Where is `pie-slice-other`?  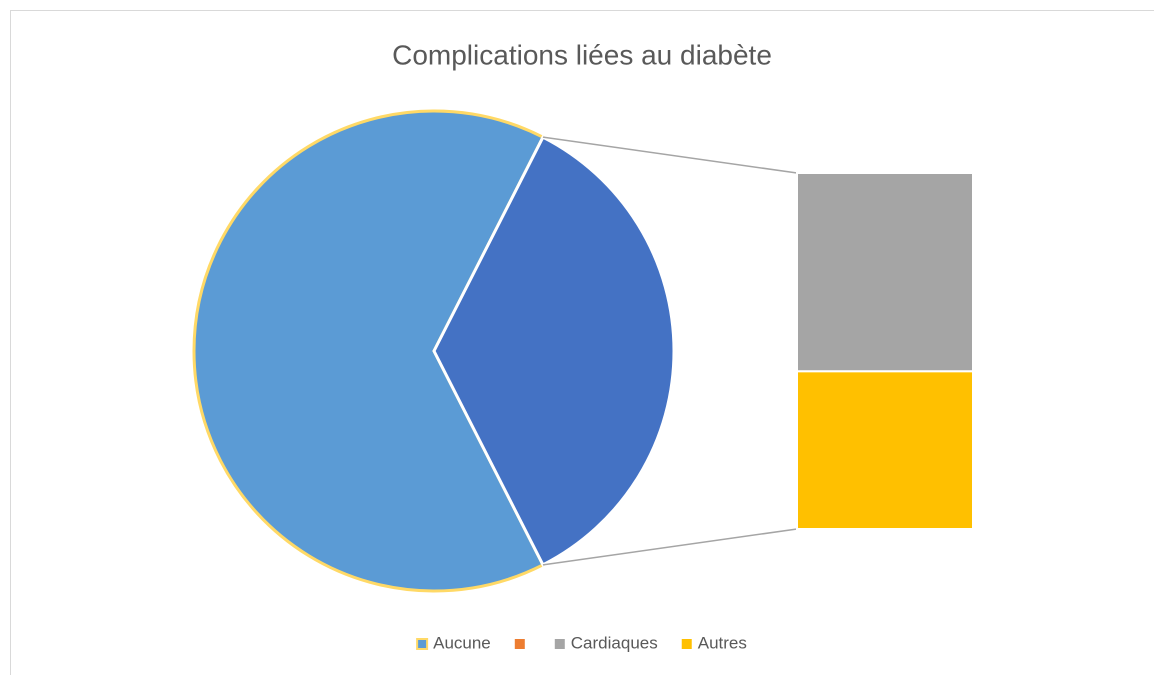 pie-slice-other is located at coordinates (554, 351).